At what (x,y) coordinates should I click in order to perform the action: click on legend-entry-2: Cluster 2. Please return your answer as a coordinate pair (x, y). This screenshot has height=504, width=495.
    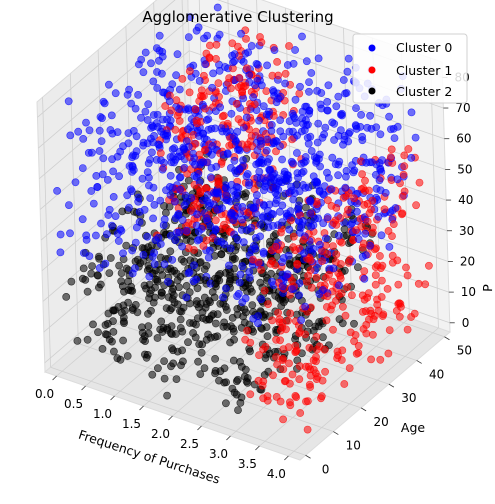
    Looking at the image, I should click on (410, 91).